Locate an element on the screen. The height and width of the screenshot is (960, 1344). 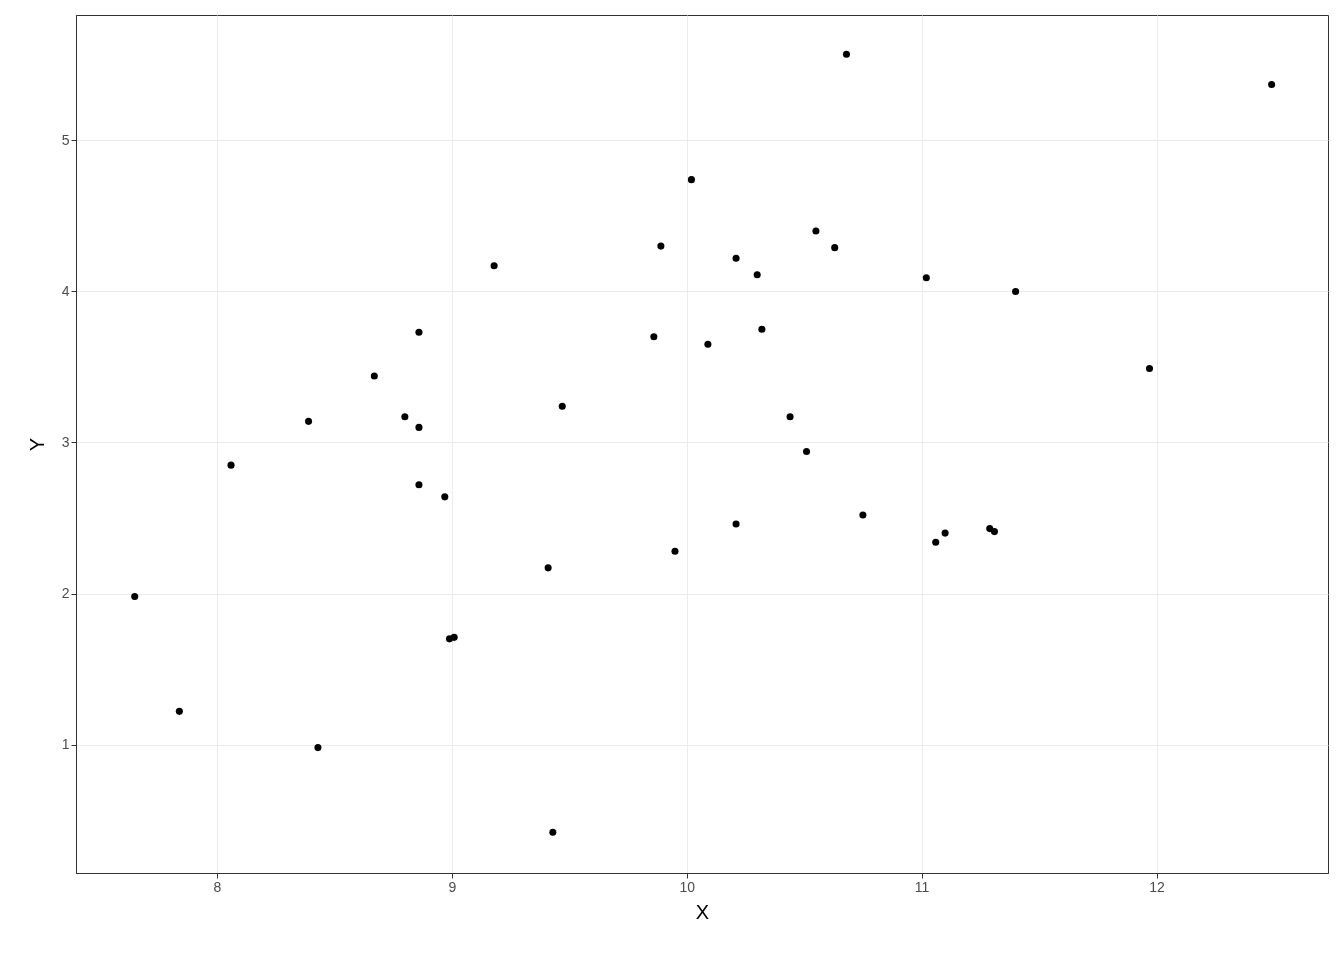
x-tick-label: 9 is located at coordinates (452, 886).